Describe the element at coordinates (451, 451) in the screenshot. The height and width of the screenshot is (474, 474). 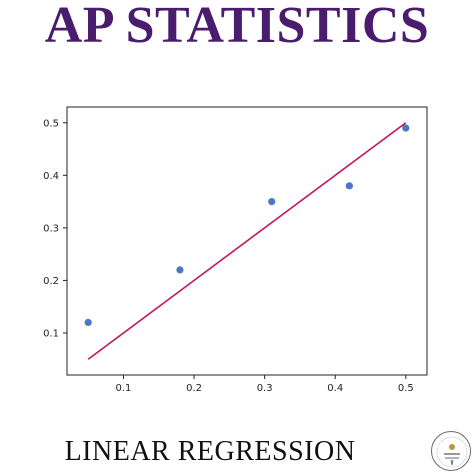
I see `publisher-logo` at that location.